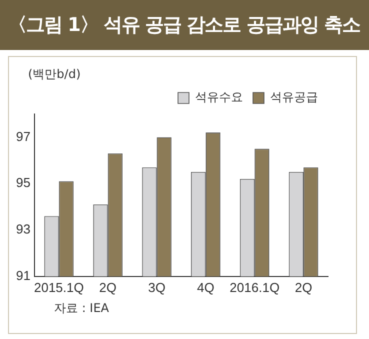 Image resolution: width=369 pixels, height=339 pixels. What do you see at coordinates (205, 287) in the screenshot?
I see `x-tick-label: 4Q` at bounding box center [205, 287].